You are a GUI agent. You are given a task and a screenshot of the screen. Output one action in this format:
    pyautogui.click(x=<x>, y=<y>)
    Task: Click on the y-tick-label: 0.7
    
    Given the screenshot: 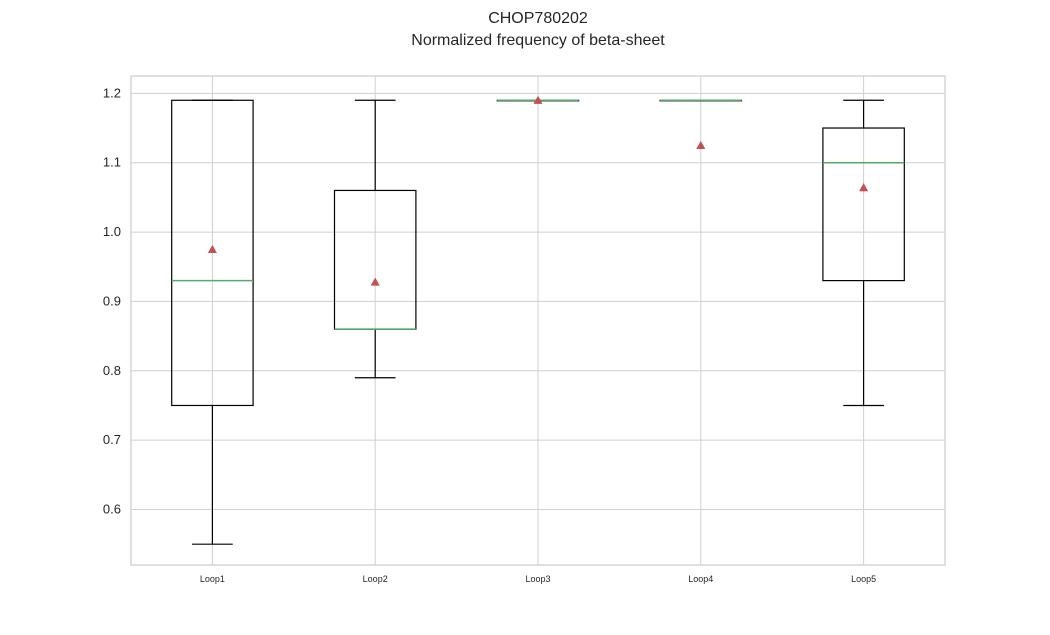 What is the action you would take?
    pyautogui.click(x=112, y=439)
    